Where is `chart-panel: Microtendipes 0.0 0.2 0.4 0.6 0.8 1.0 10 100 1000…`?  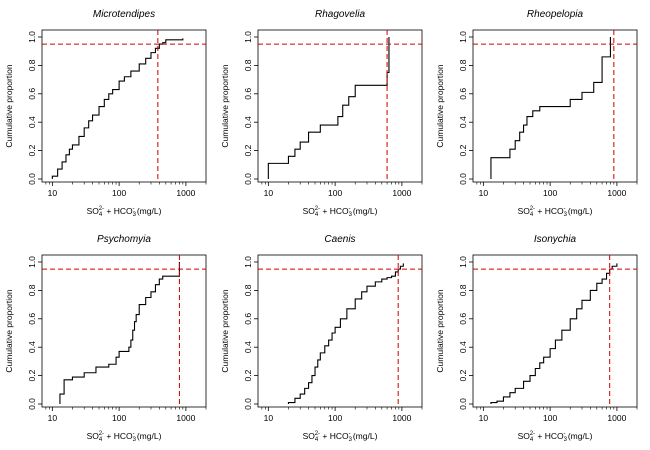 chart-panel: Microtendipes 0.0 0.2 0.4 0.6 0.8 1.0 10 100 1000… is located at coordinates (105, 113).